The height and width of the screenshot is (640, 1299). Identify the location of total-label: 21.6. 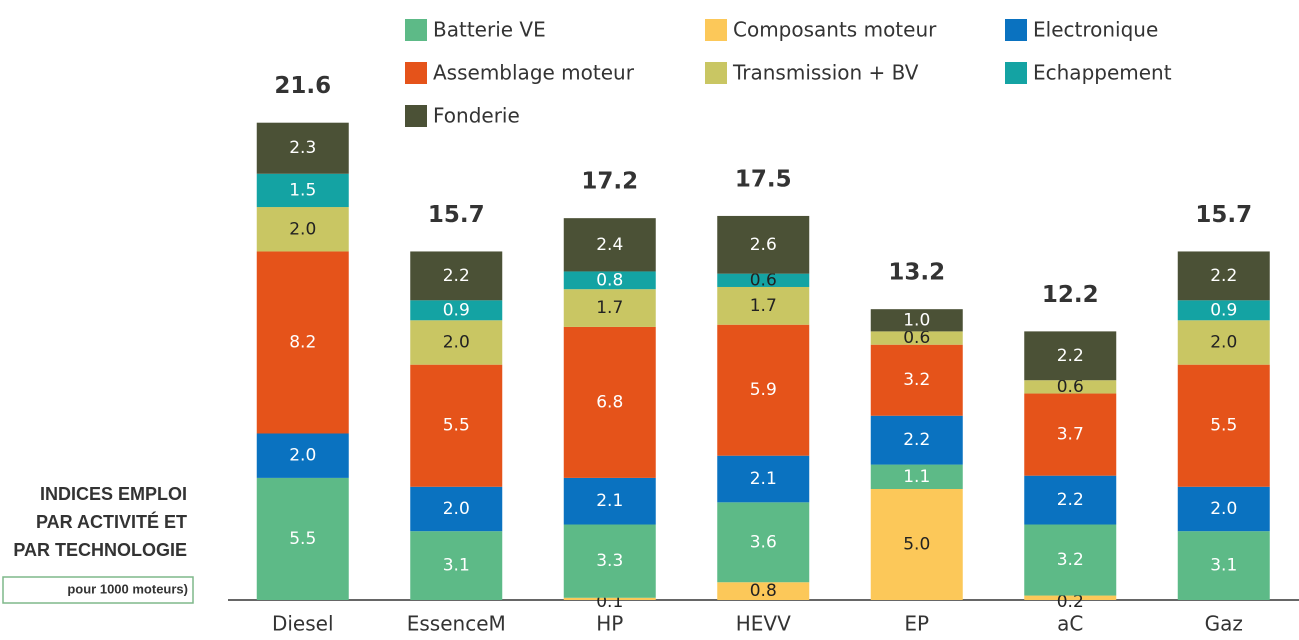
(302, 86).